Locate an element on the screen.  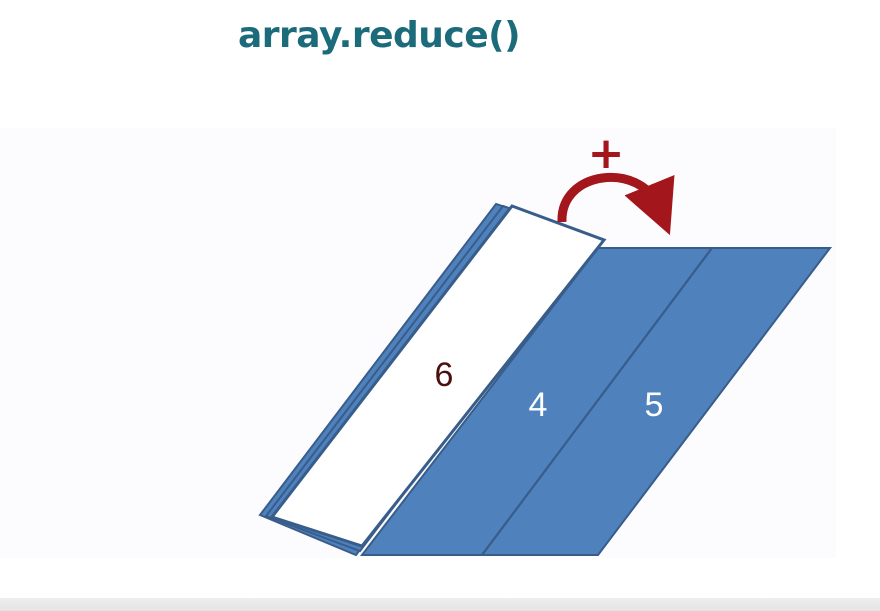
plus-icon: + is located at coordinates (606, 153).